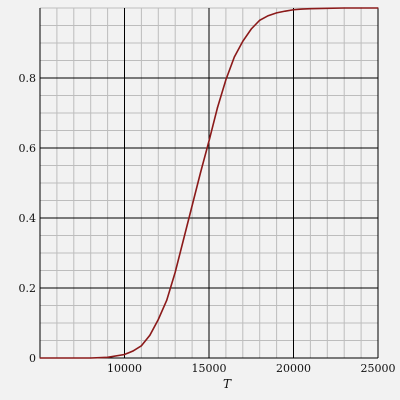  Describe the element at coordinates (28, 148) in the screenshot. I see `y-tick-label: 0.6` at that location.